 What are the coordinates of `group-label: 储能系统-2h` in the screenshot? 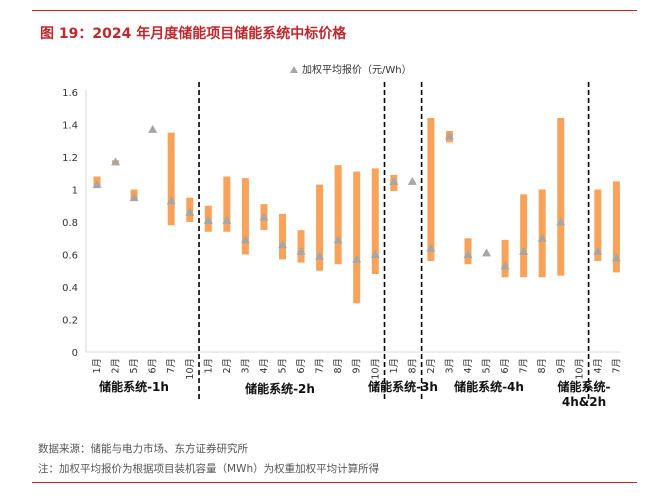 It's located at (280, 388).